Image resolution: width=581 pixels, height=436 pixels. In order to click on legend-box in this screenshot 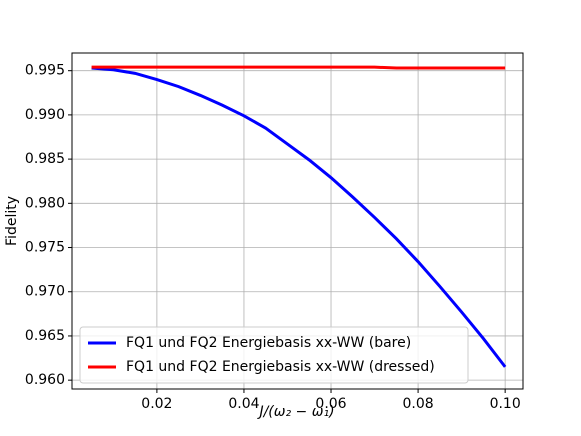, I will do `click(274, 355)`.